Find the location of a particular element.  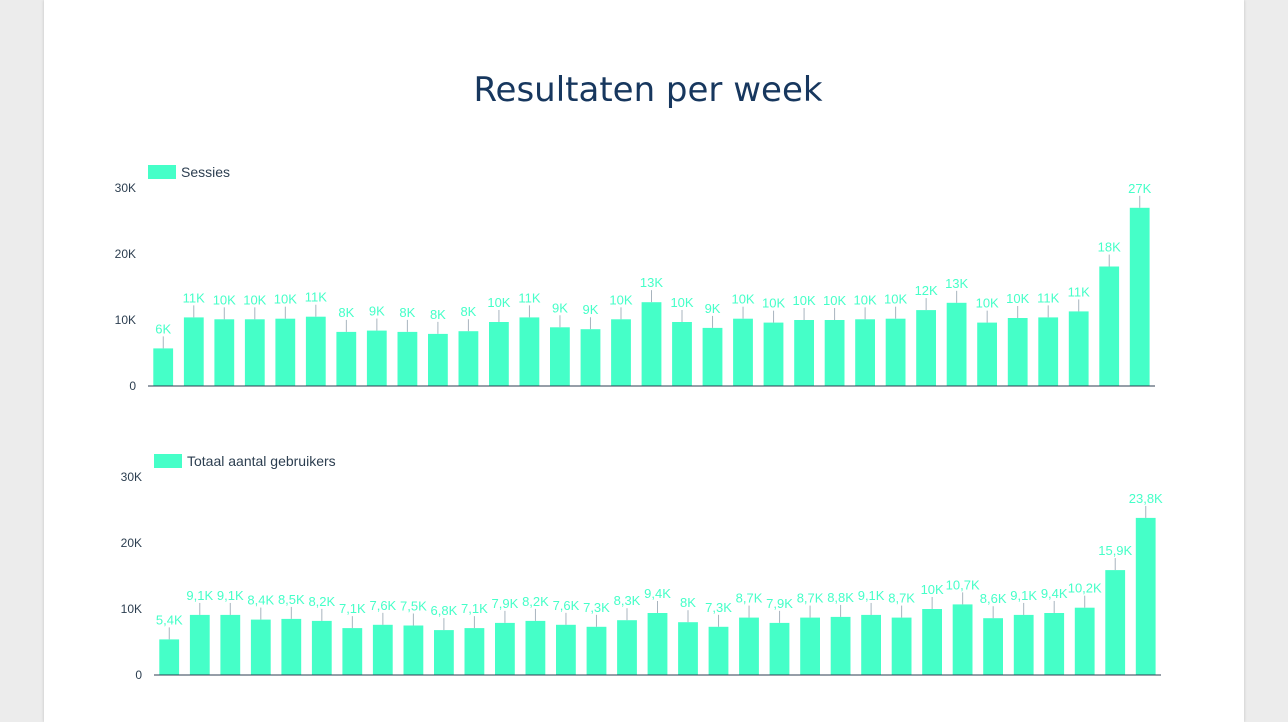

data-label: 7,5K is located at coordinates (413, 606).